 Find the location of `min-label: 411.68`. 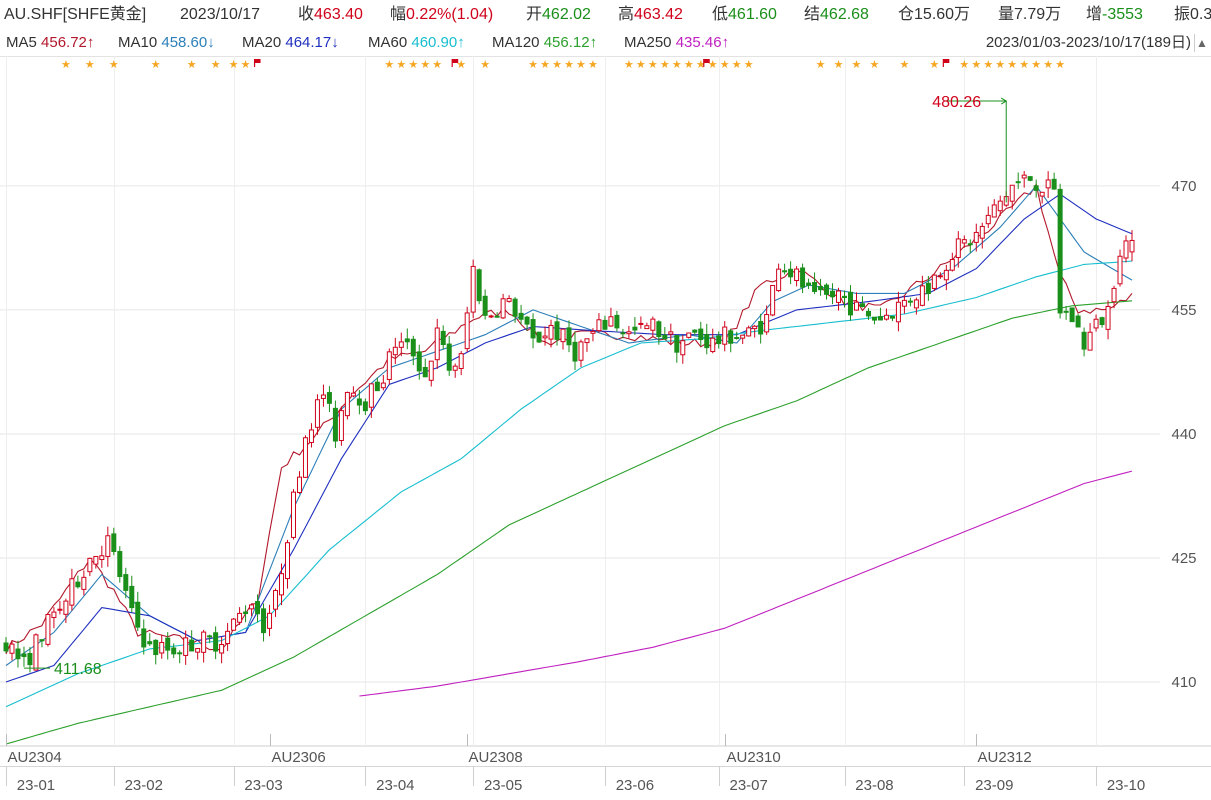

min-label: 411.68 is located at coordinates (78, 669).